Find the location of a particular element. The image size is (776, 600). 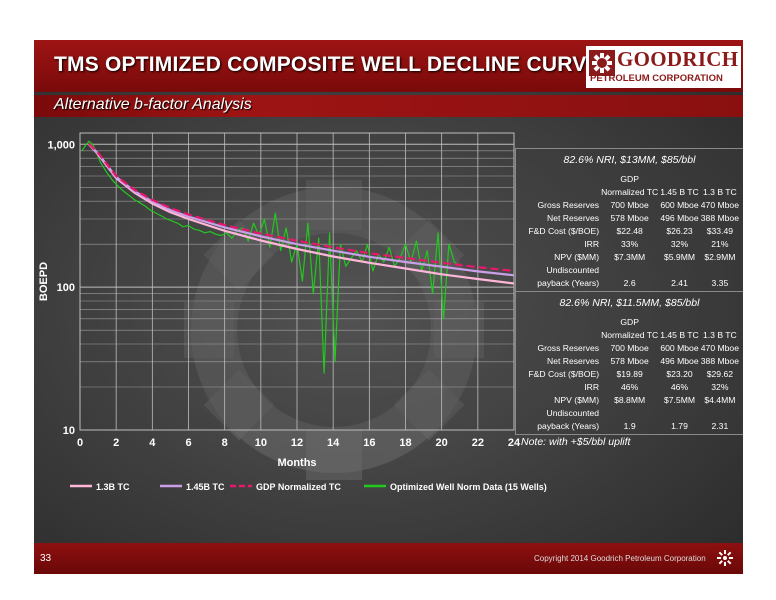

table-cell: 700 Mboe is located at coordinates (629, 348).